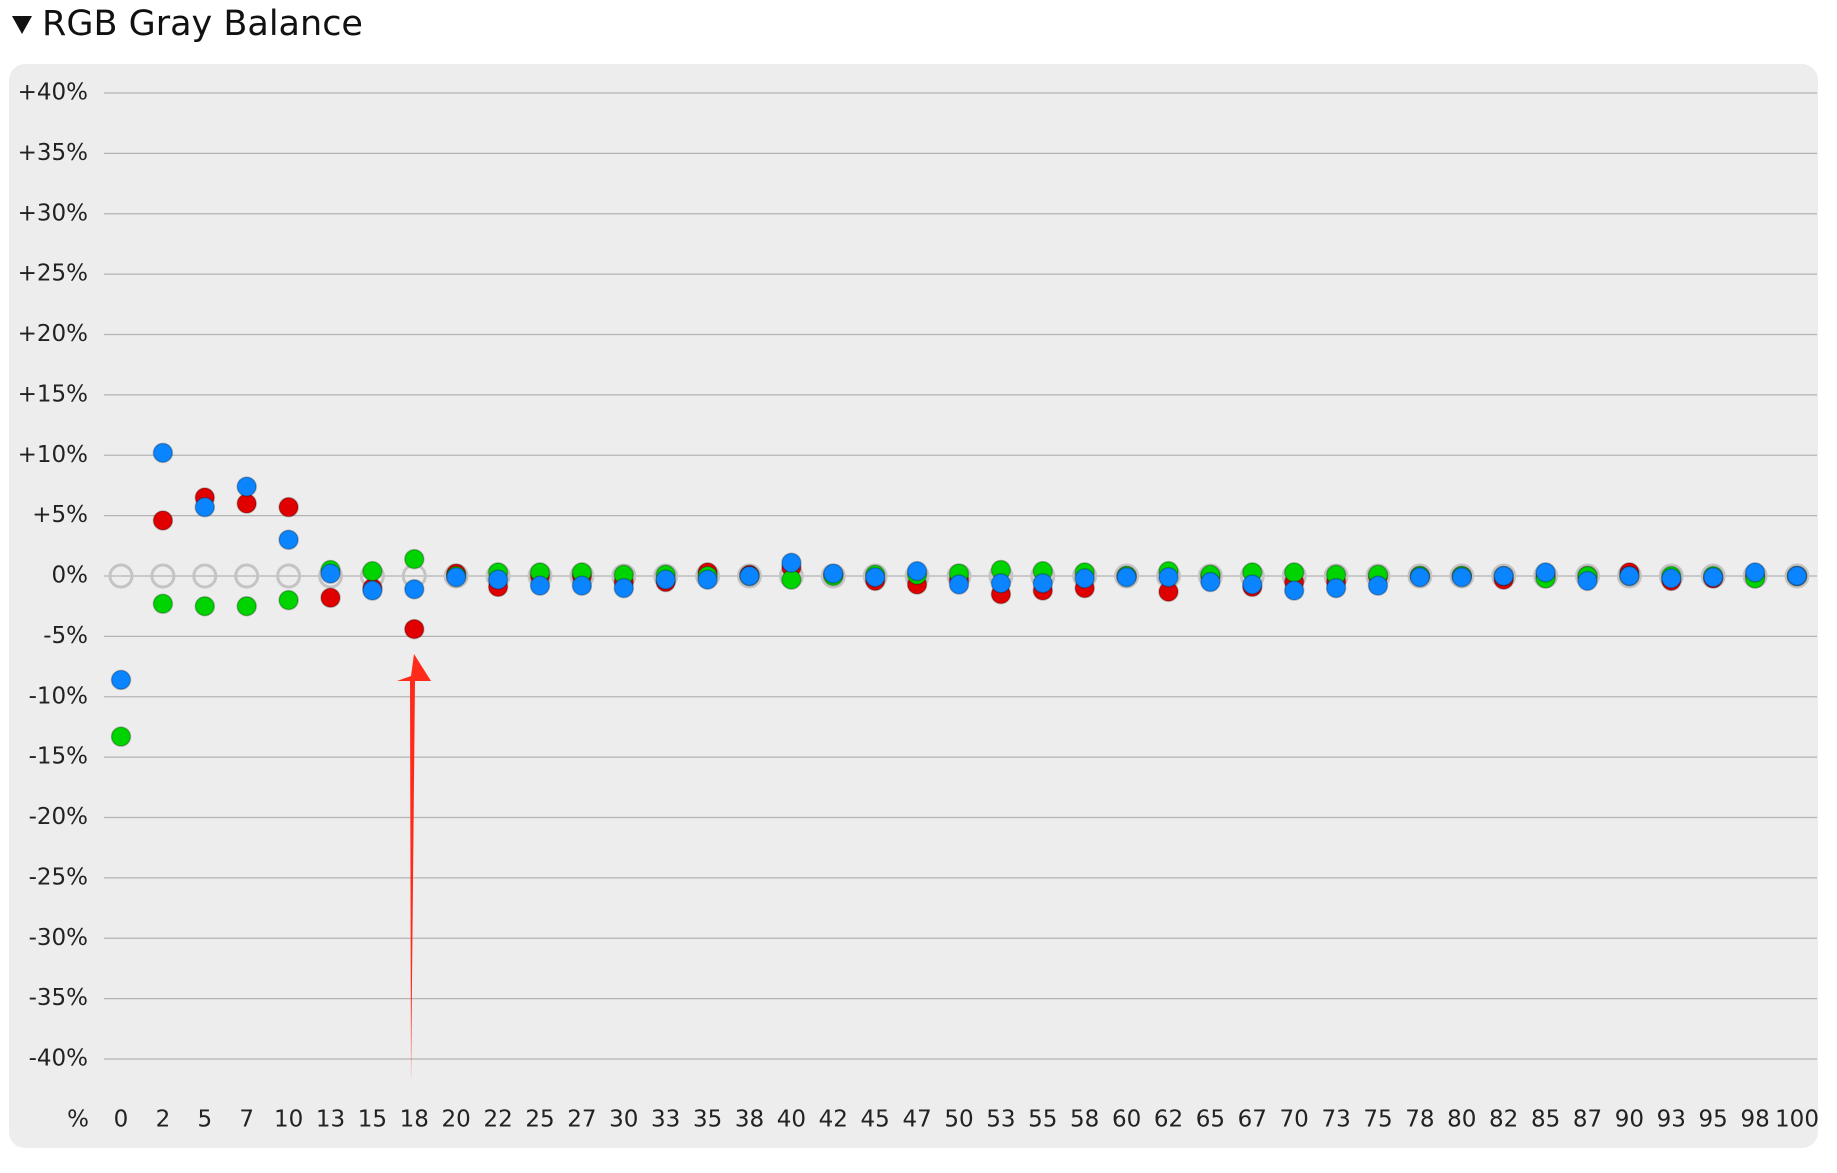  What do you see at coordinates (1419, 1120) in the screenshot?
I see `x-tick-label: 78` at bounding box center [1419, 1120].